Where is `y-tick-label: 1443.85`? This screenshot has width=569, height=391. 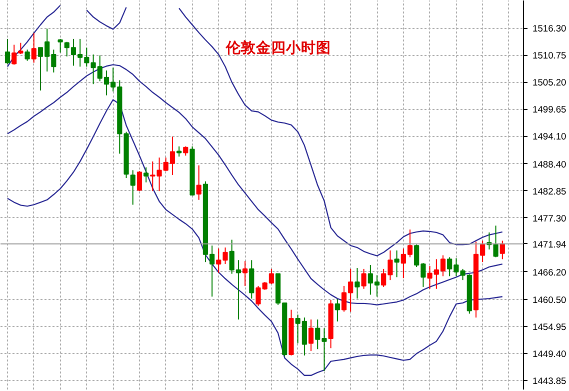 y-tick-label: 1443.85 is located at coordinates (549, 381).